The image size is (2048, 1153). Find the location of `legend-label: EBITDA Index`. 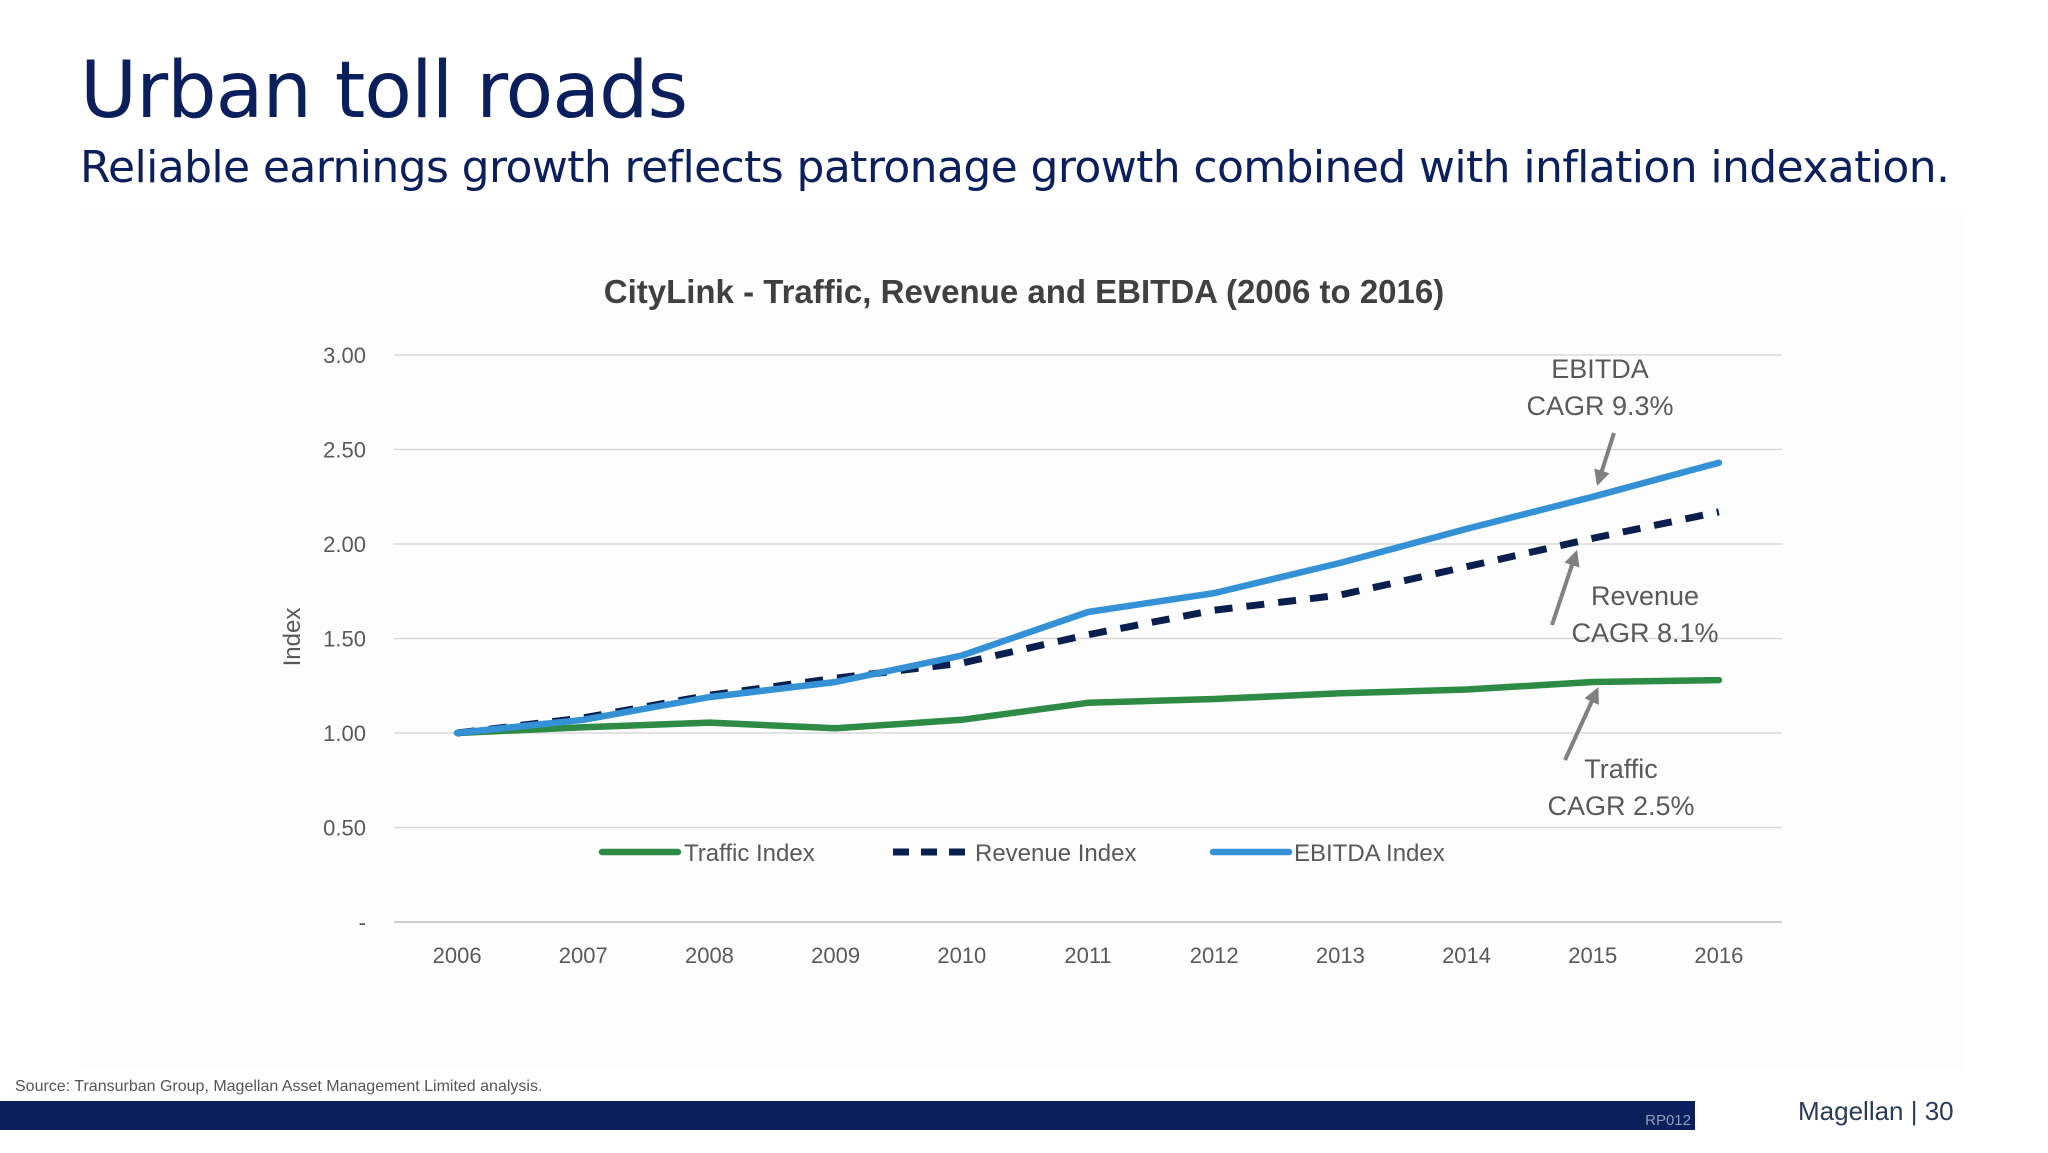

legend-label: EBITDA Index is located at coordinates (1369, 853).